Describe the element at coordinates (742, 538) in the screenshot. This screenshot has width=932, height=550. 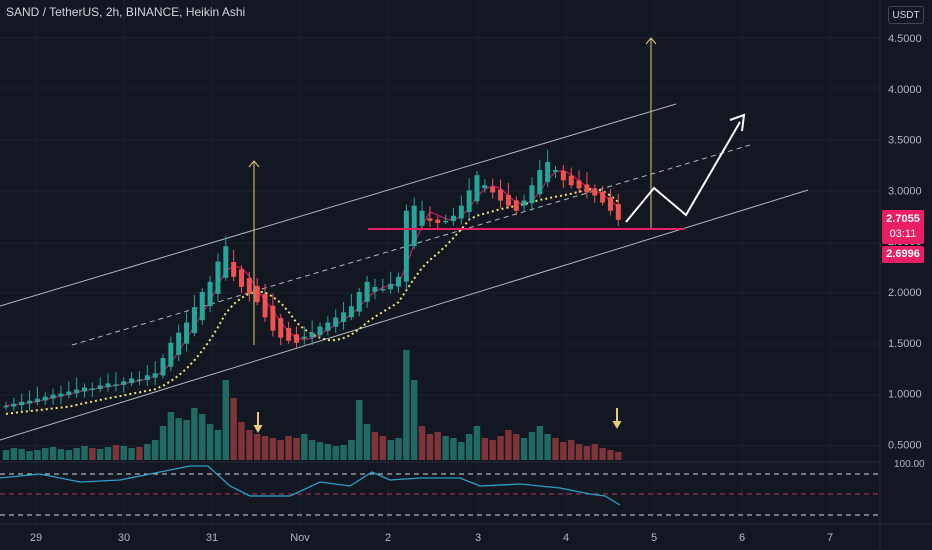
I see `time-tick-label: 6` at that location.